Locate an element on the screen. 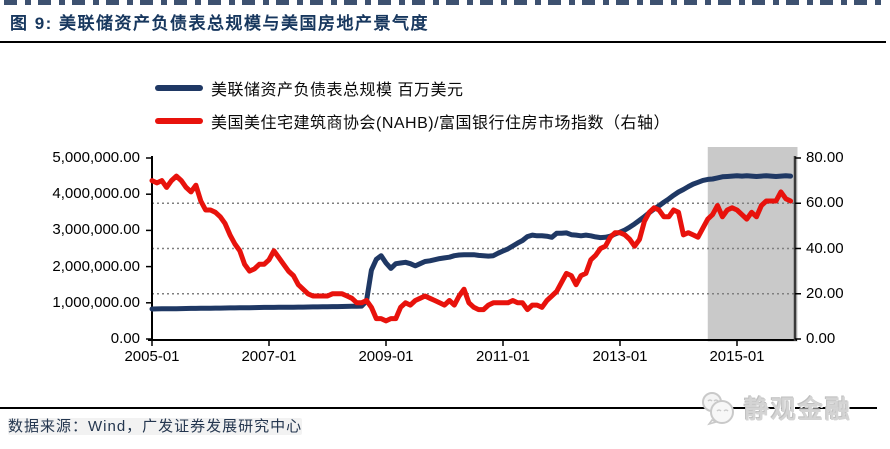 This screenshot has width=890, height=449. legend-line-swatch-red is located at coordinates (179, 121).